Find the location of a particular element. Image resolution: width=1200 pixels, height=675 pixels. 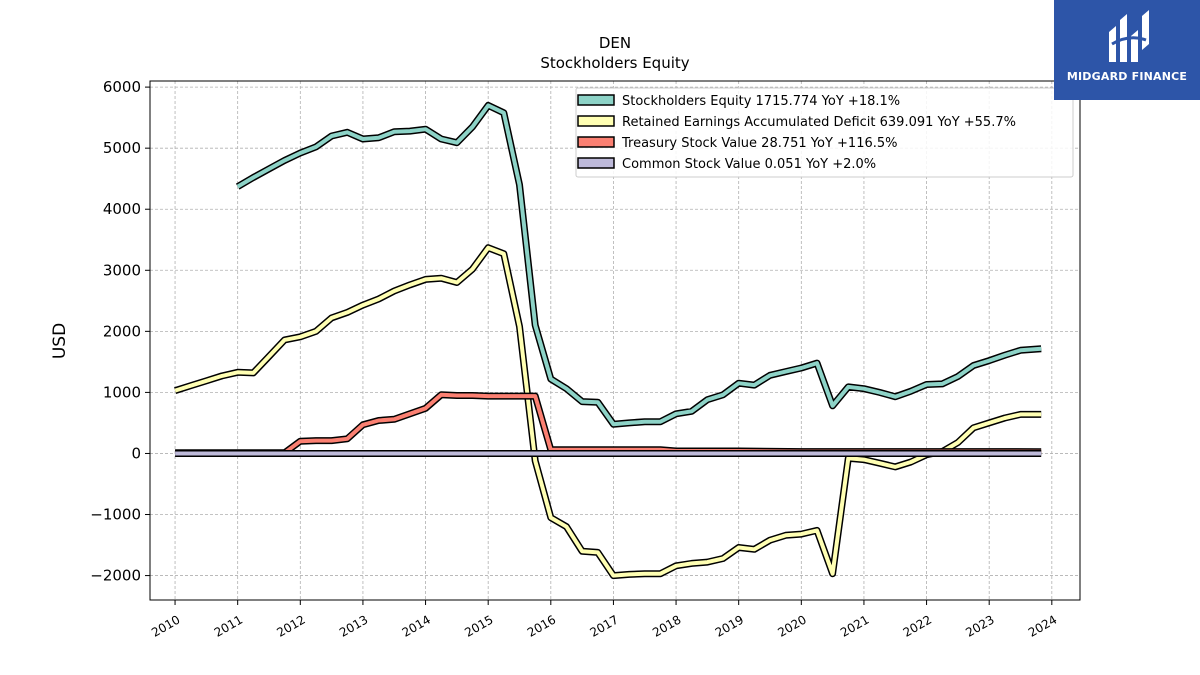

y-tick-label: −1000 is located at coordinates (115, 515).